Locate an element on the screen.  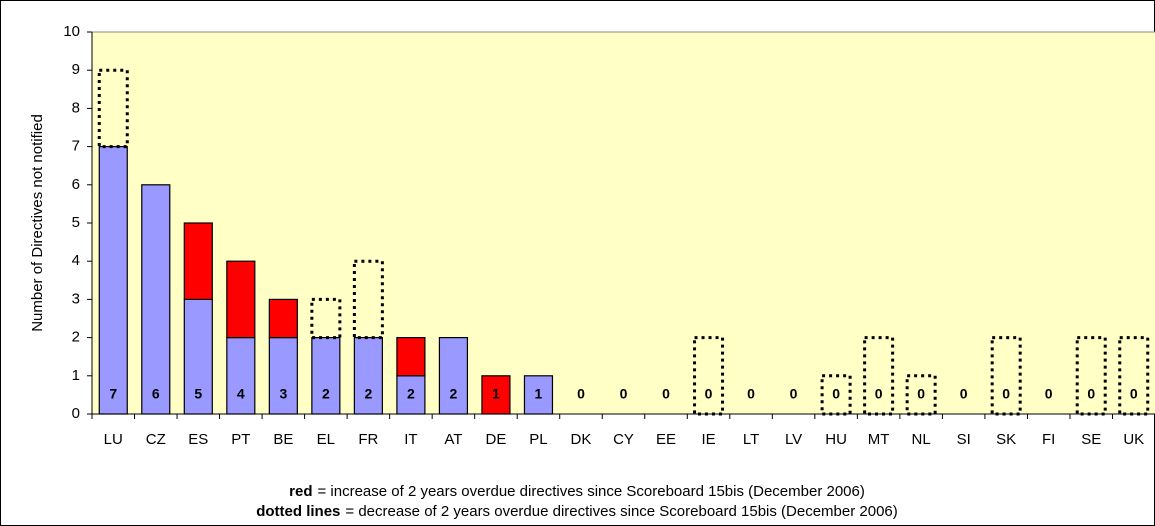
y-tick-label: 1 is located at coordinates (76, 375).